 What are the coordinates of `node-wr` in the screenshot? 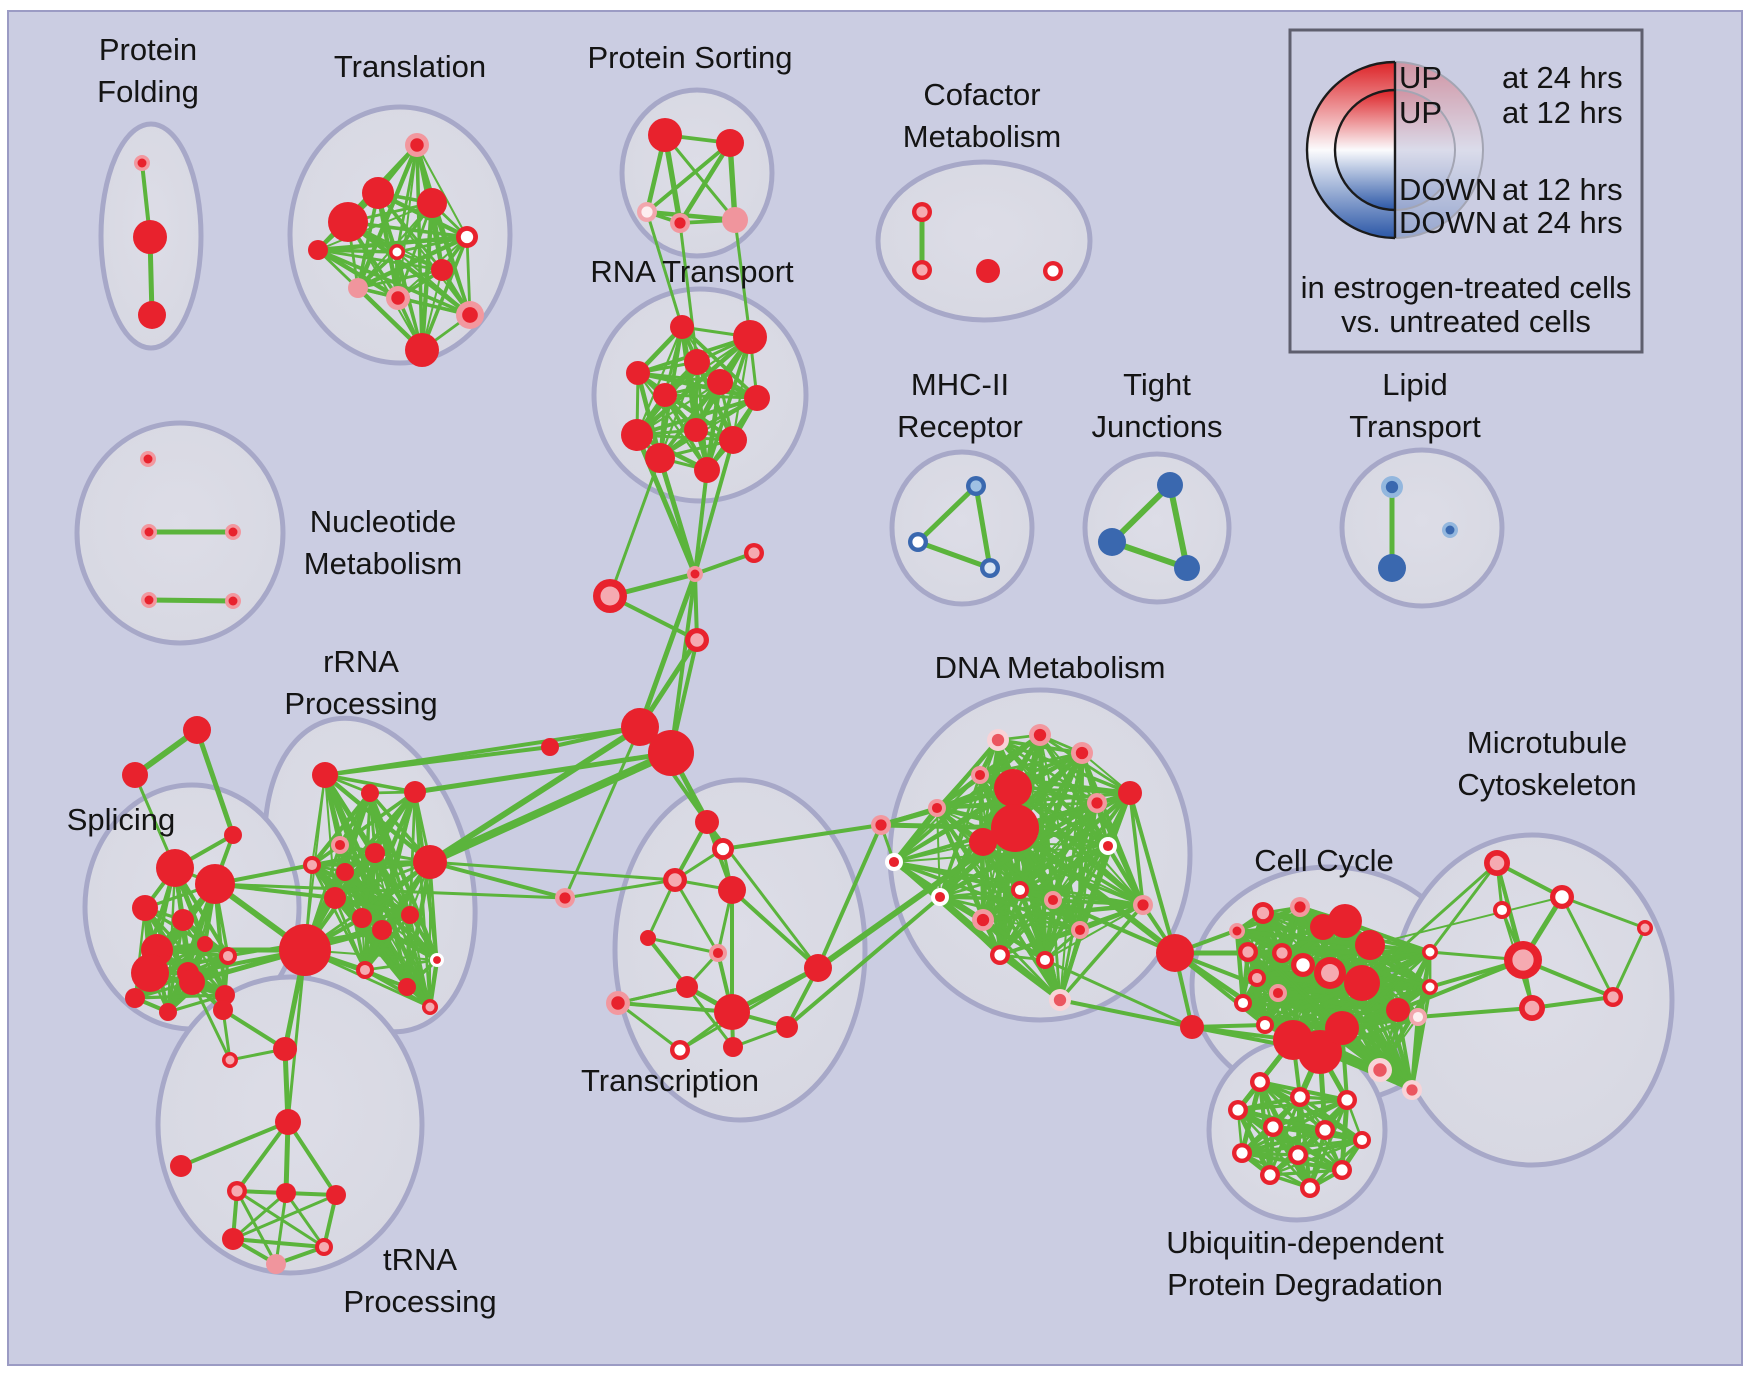 It's located at (940, 897).